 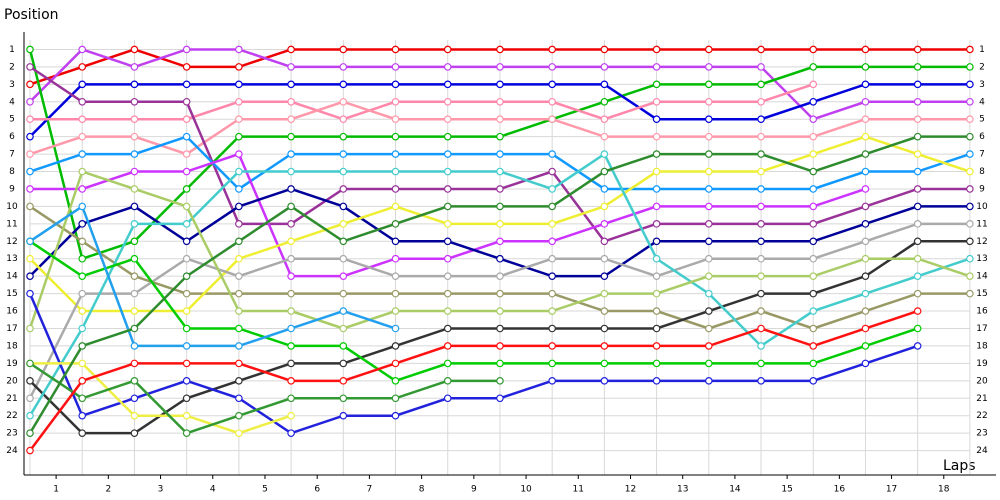 I want to click on y-tick-label: 18, so click(x=12, y=346).